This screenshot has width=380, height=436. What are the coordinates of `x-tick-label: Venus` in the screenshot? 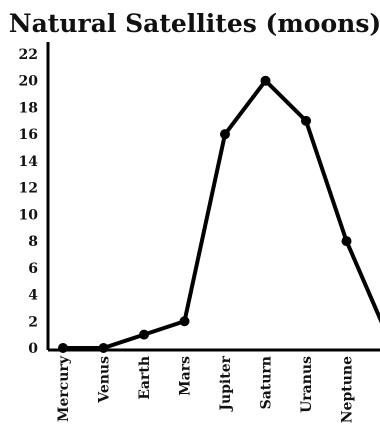 It's located at (105, 380).